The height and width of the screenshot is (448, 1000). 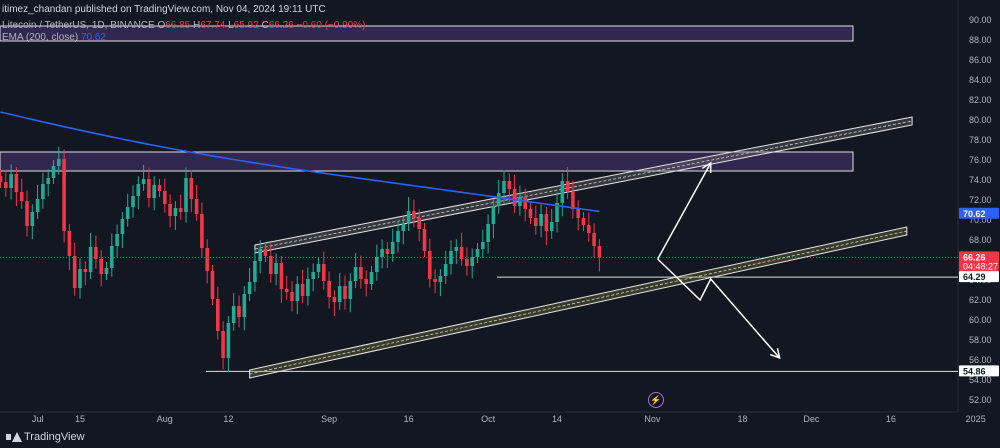 I want to click on tradingview-logo-icon, so click(x=14, y=437).